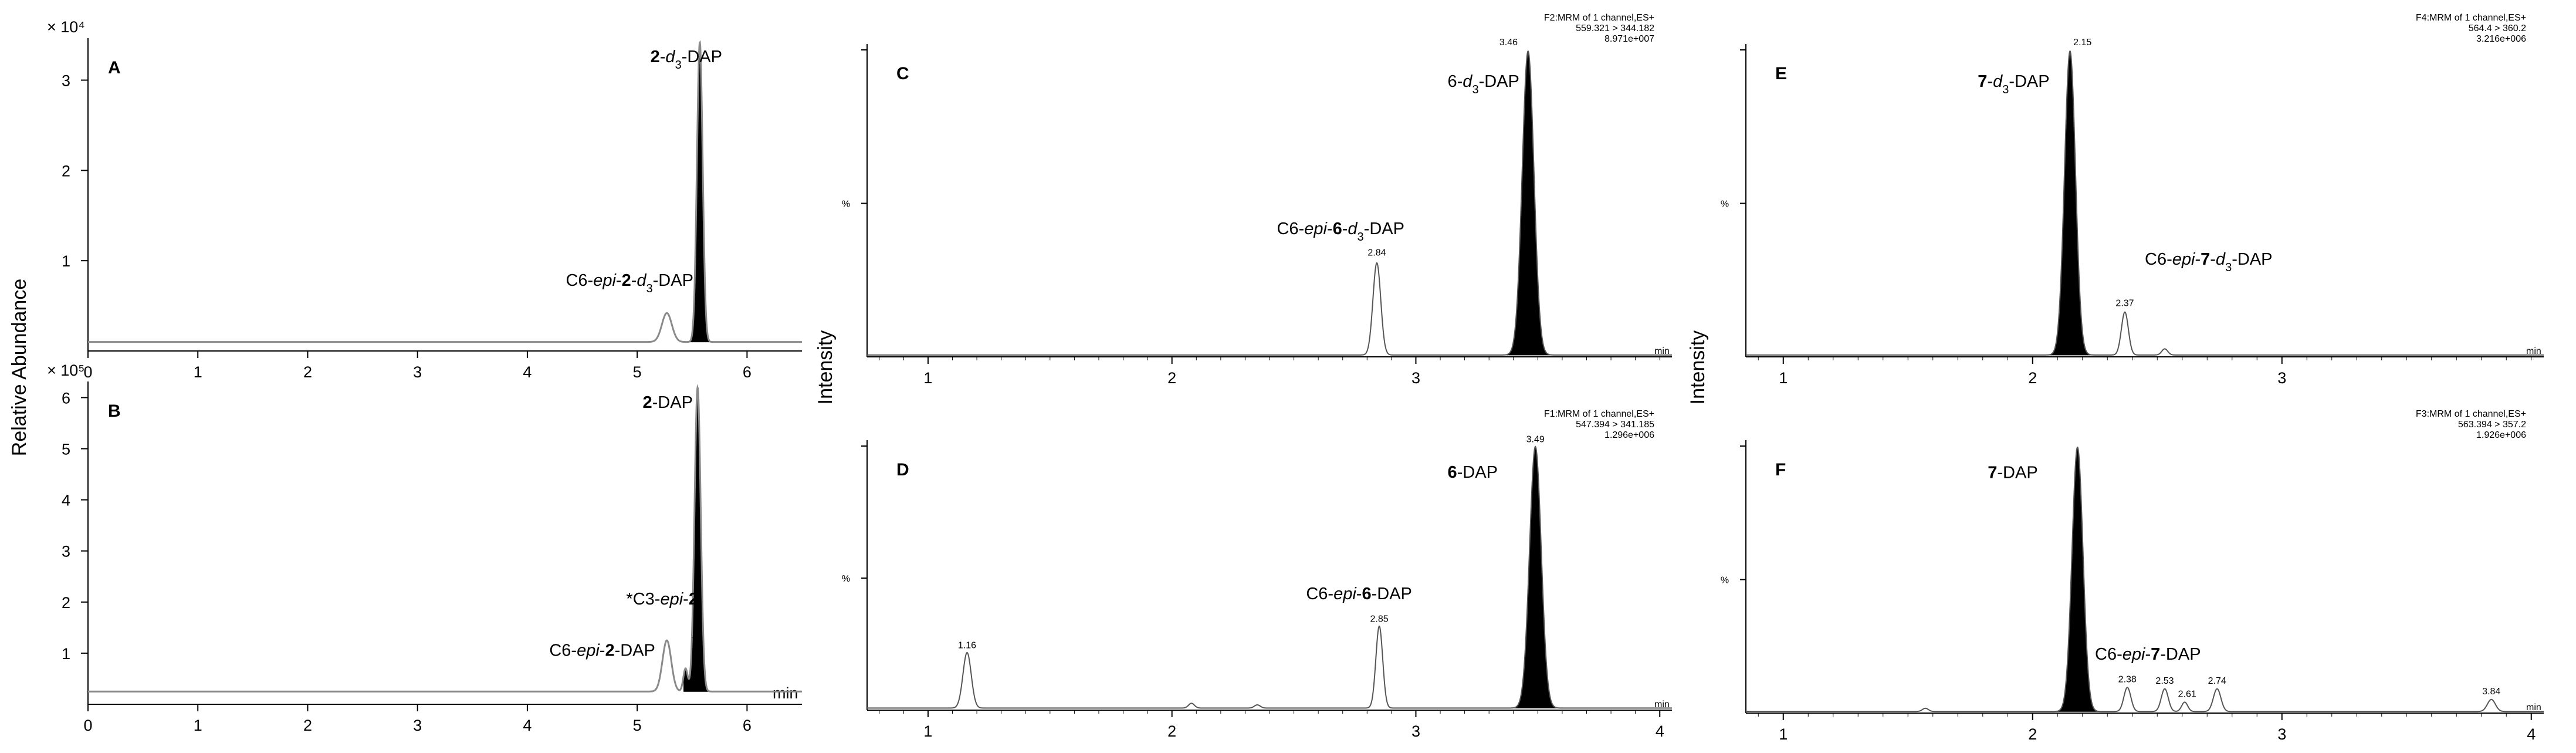  I want to click on y-tick-label: 4, so click(66, 500).